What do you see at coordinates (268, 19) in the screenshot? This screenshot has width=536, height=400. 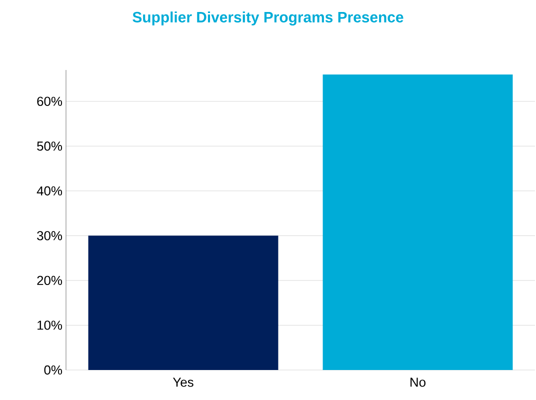 I see `chart-title: Supplier Diversity Programs Presence` at bounding box center [268, 19].